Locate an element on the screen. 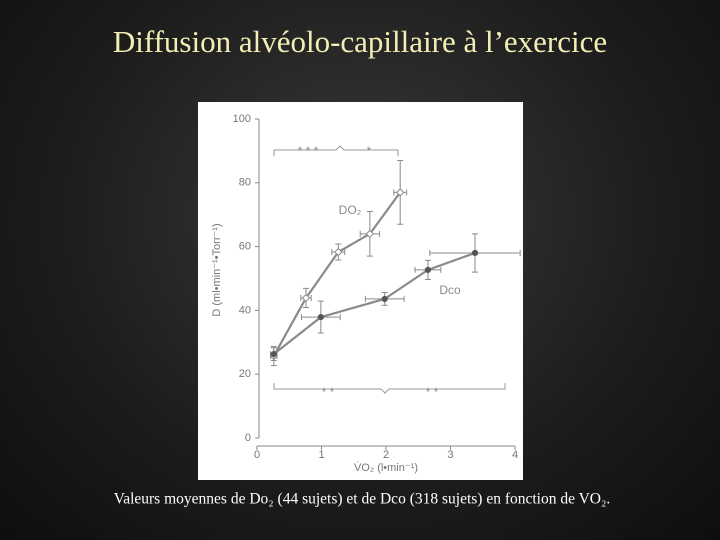 The height and width of the screenshot is (540, 720). y-tick-label: 0 is located at coordinates (248, 438).